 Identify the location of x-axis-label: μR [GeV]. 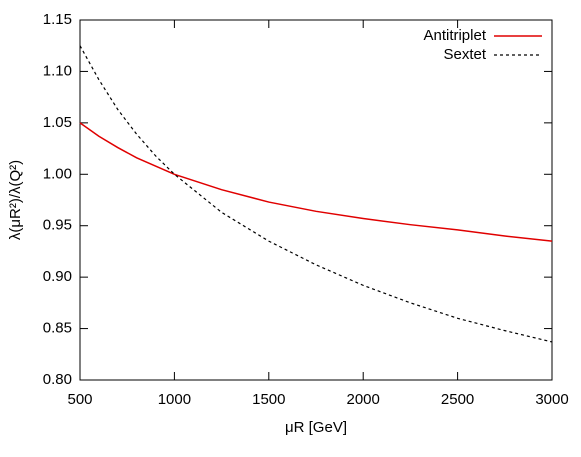
(316, 427).